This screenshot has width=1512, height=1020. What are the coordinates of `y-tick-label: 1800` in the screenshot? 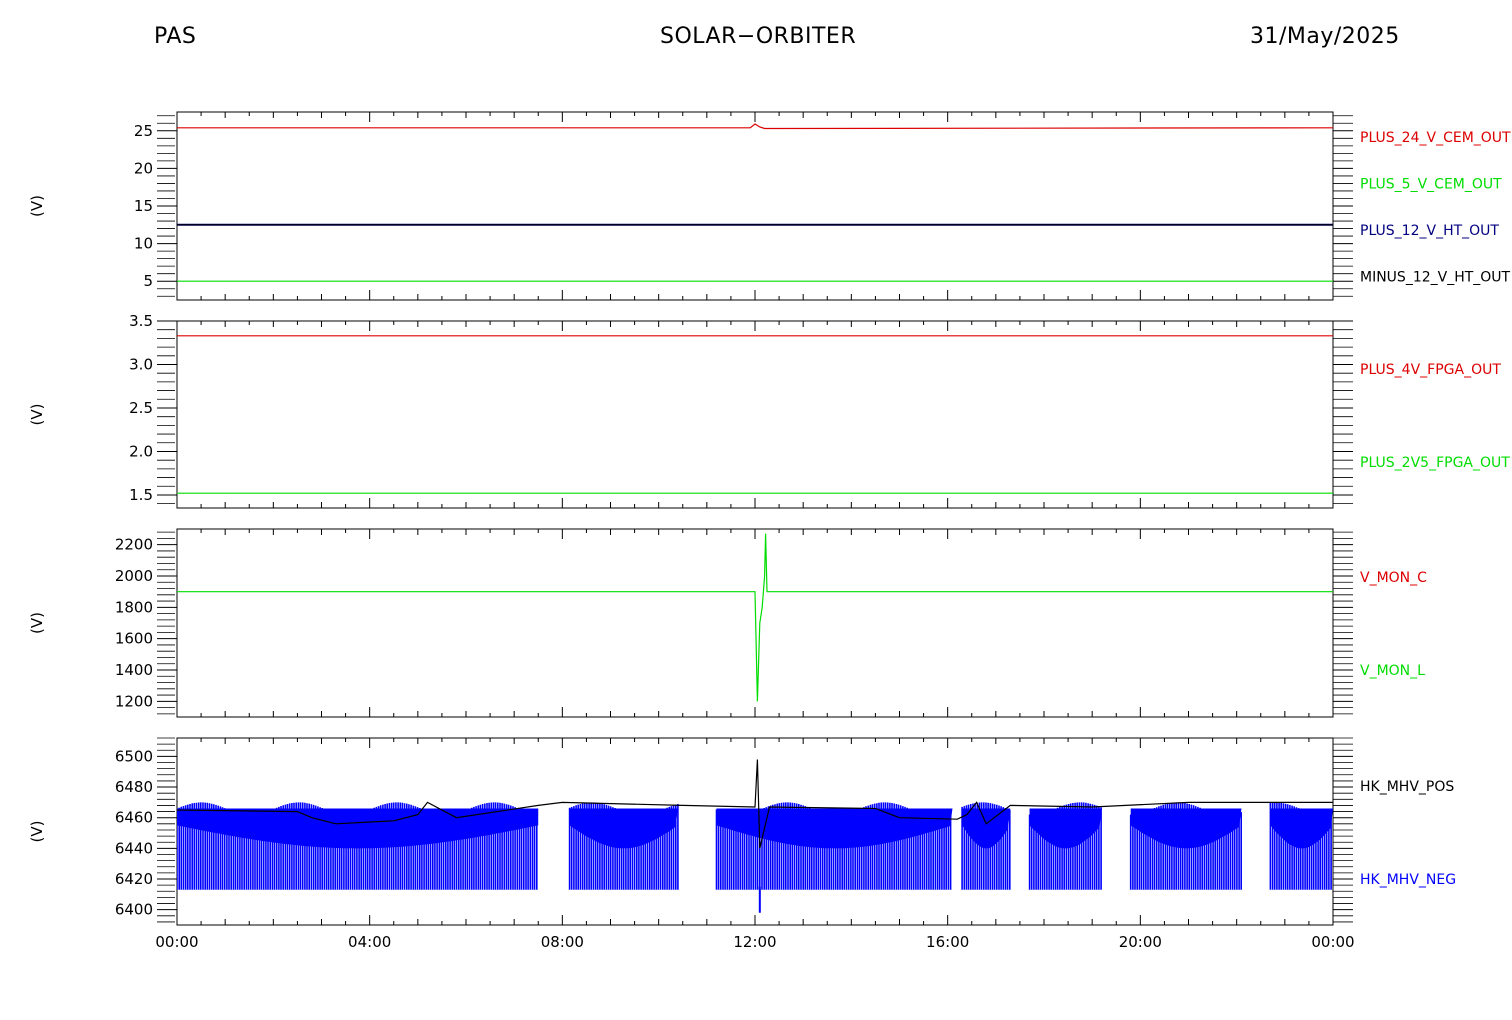 It's located at (134, 607).